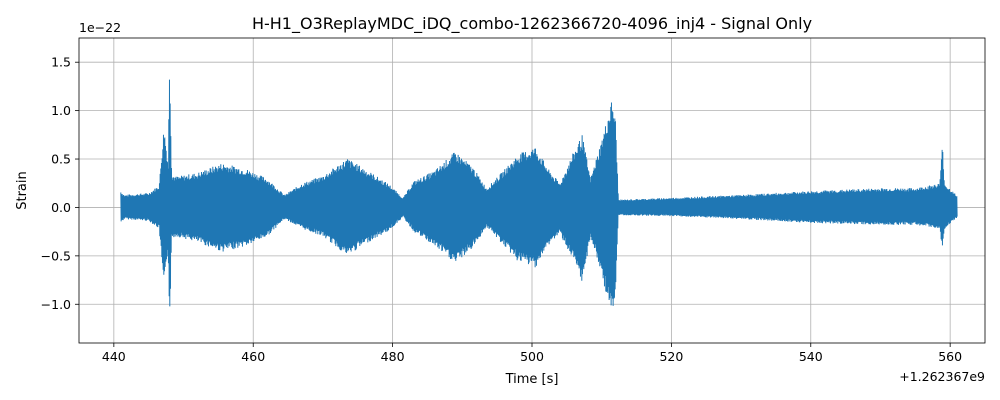  I want to click on x-tick-label: 500, so click(532, 356).